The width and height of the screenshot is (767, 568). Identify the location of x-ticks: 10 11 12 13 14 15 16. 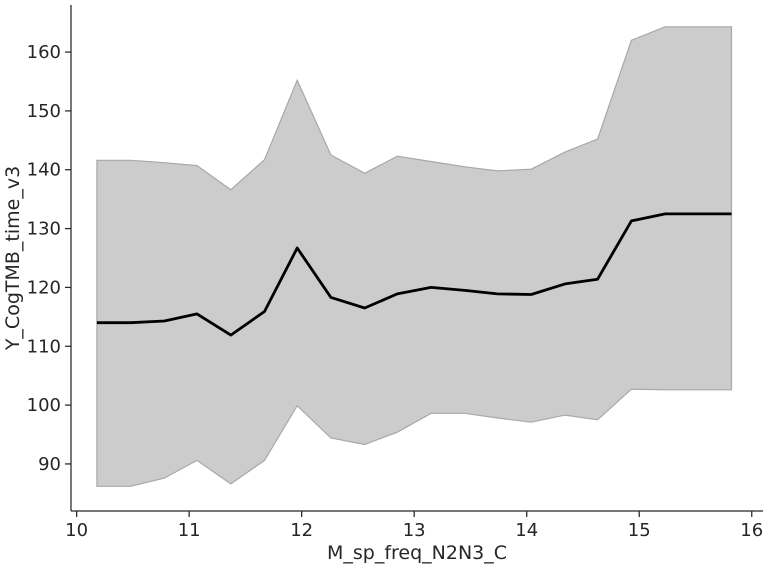
(414, 526).